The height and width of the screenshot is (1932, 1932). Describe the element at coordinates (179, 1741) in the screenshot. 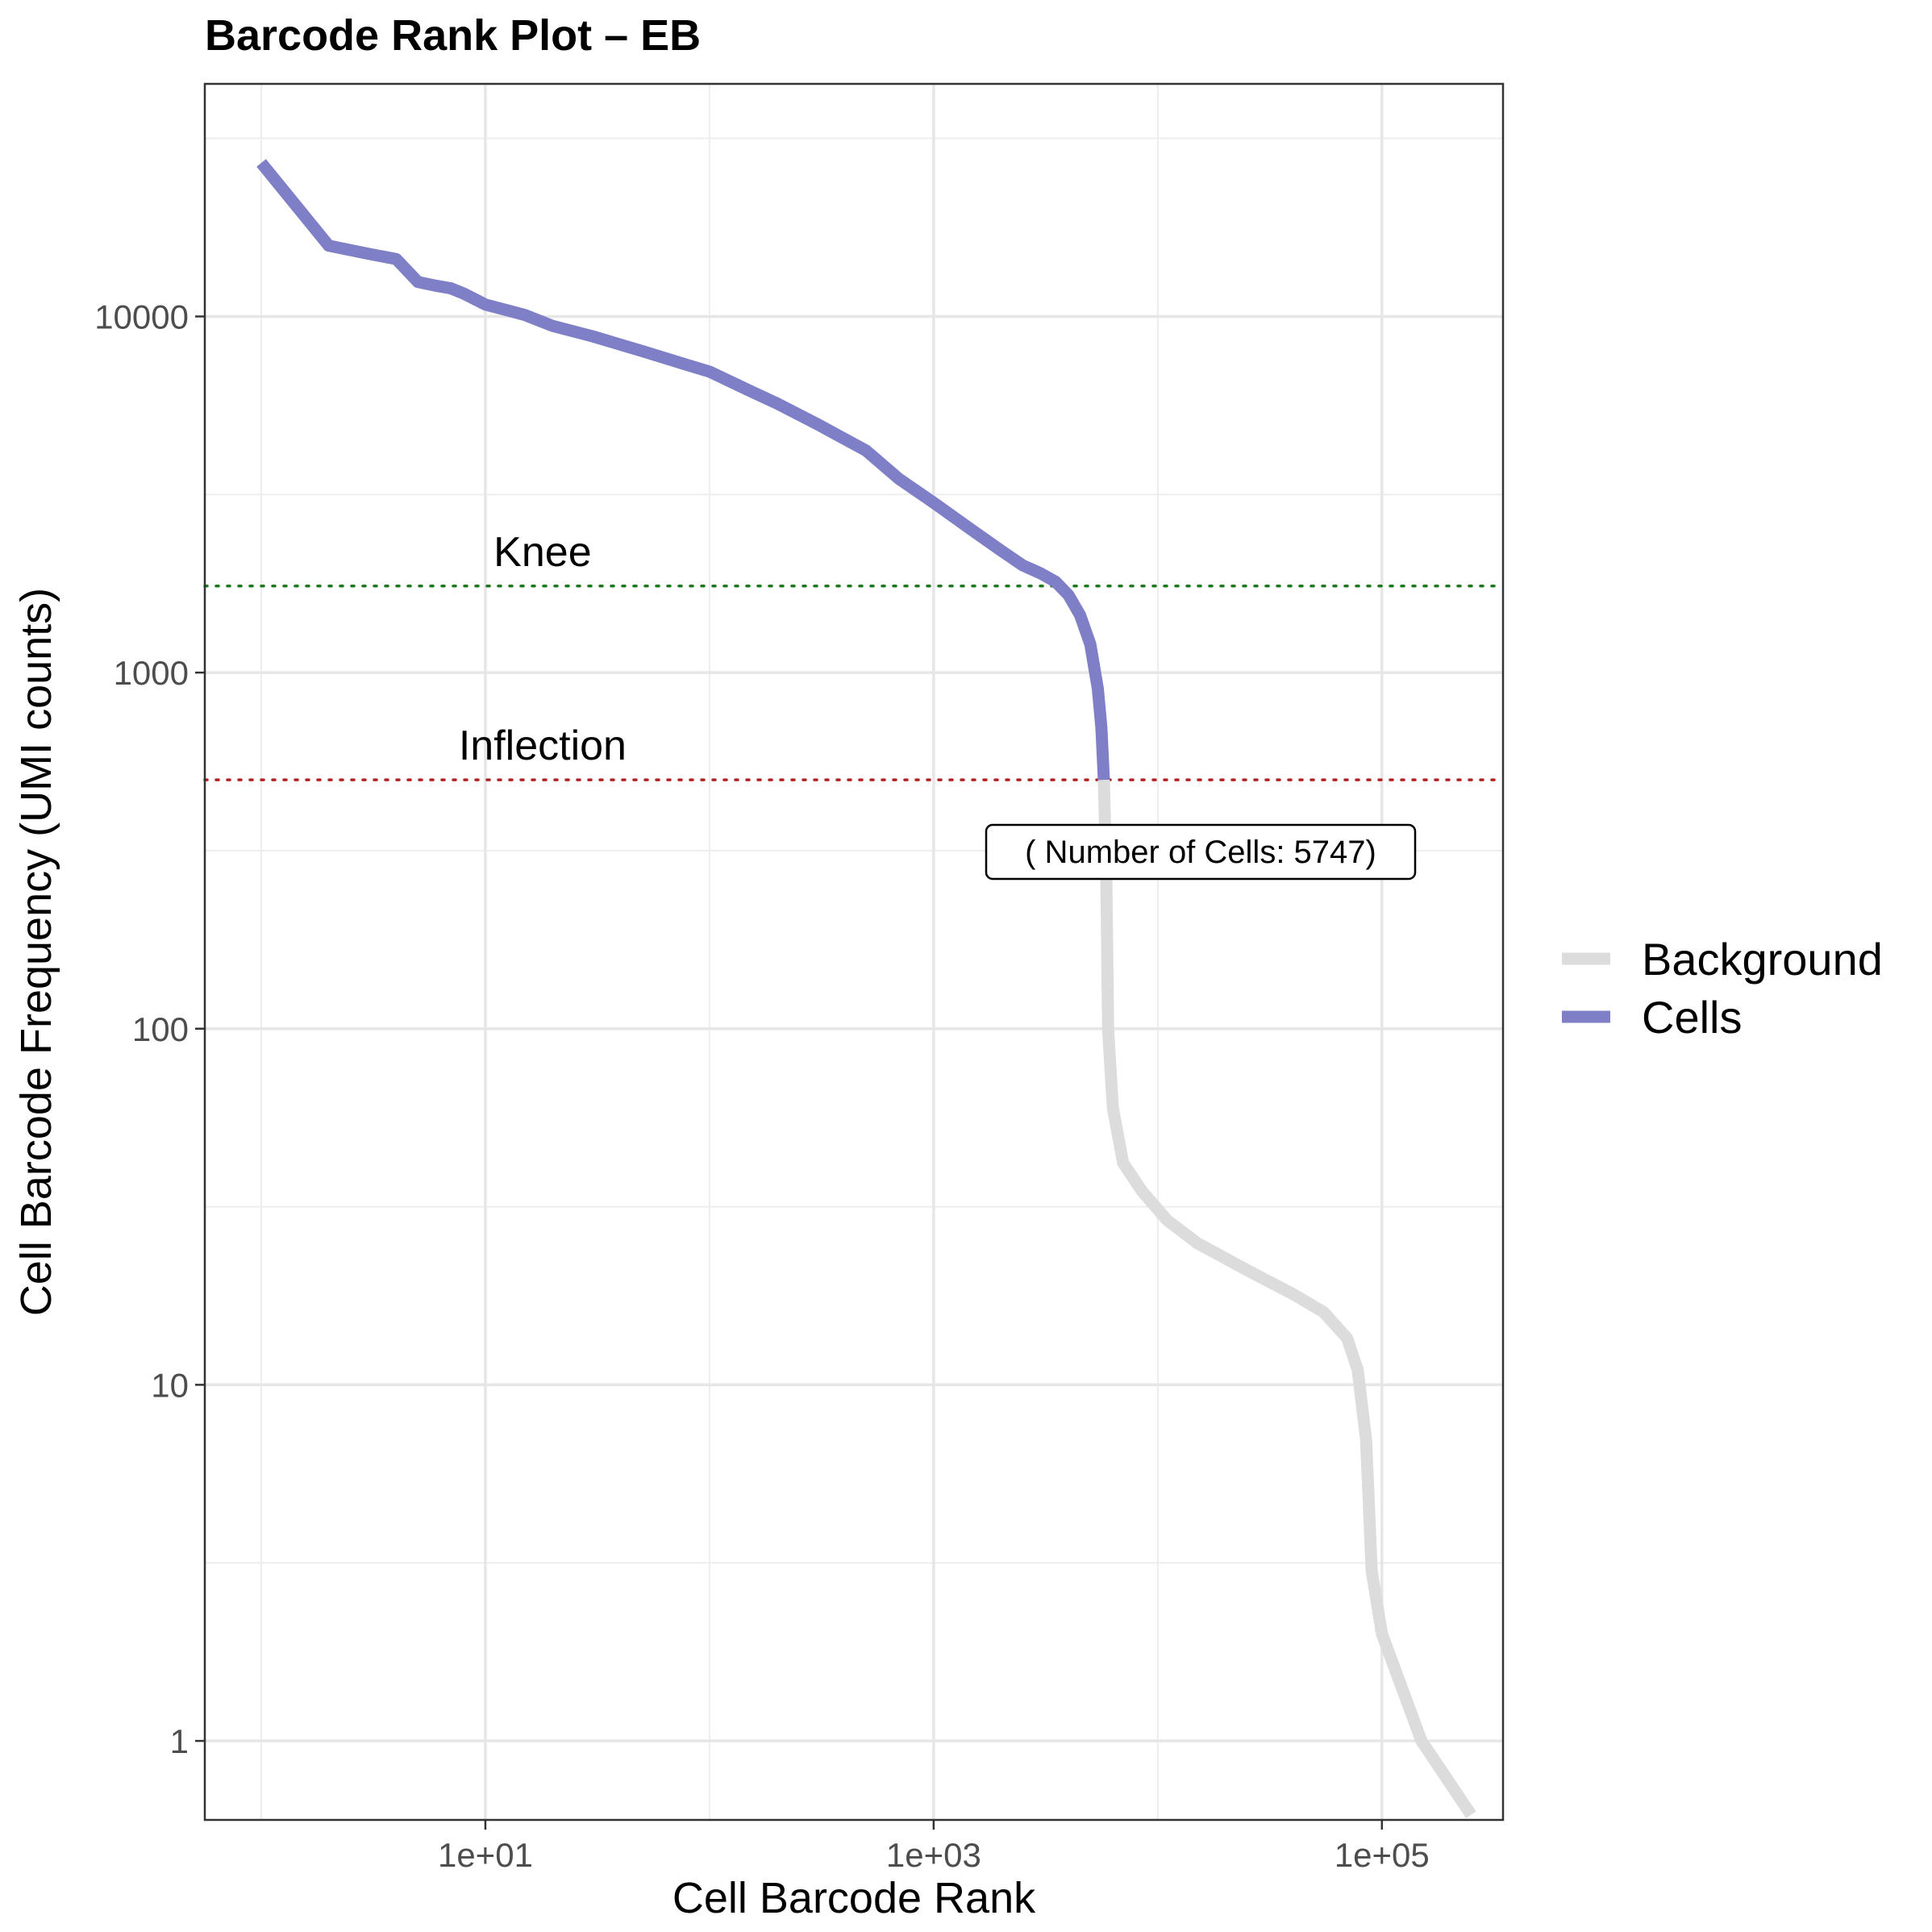

I see `y-tick-label: 1` at that location.